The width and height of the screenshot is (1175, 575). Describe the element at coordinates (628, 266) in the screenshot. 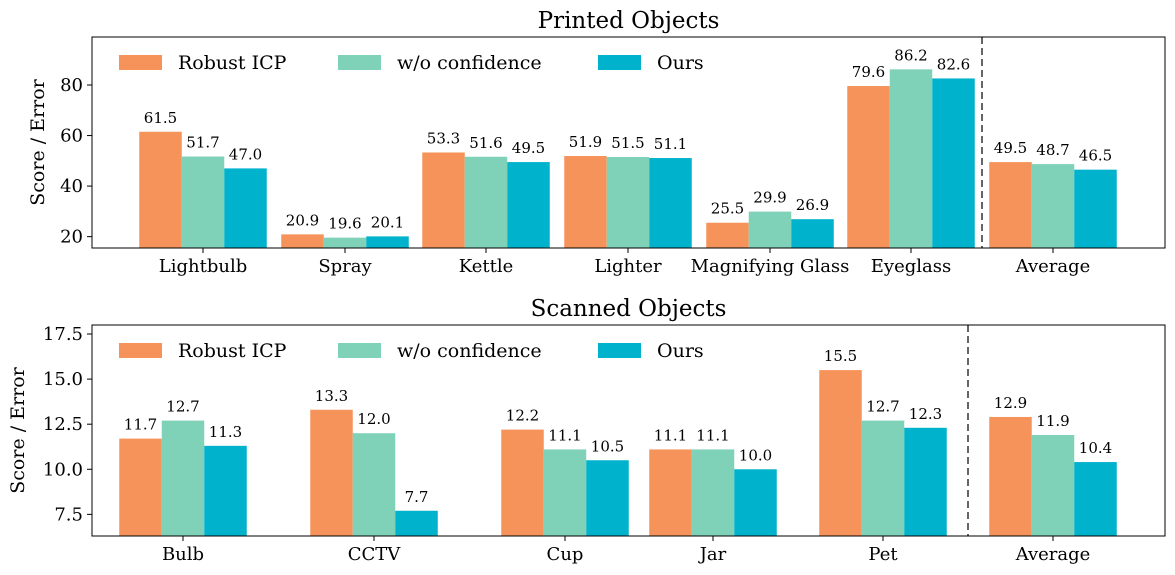

I see `chart1-xtick-label: Lighter` at that location.